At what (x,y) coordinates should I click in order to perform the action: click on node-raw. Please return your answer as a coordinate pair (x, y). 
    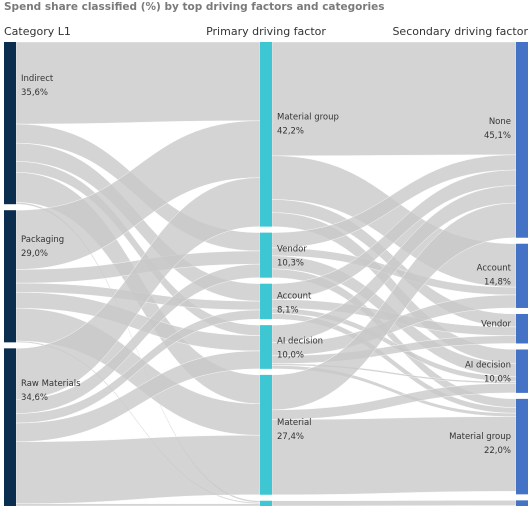
    Looking at the image, I should click on (10, 427).